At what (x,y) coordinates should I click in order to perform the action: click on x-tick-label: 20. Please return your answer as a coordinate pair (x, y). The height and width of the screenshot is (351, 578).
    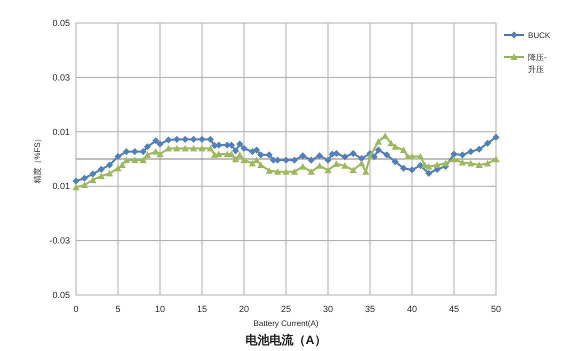
    Looking at the image, I should click on (244, 309).